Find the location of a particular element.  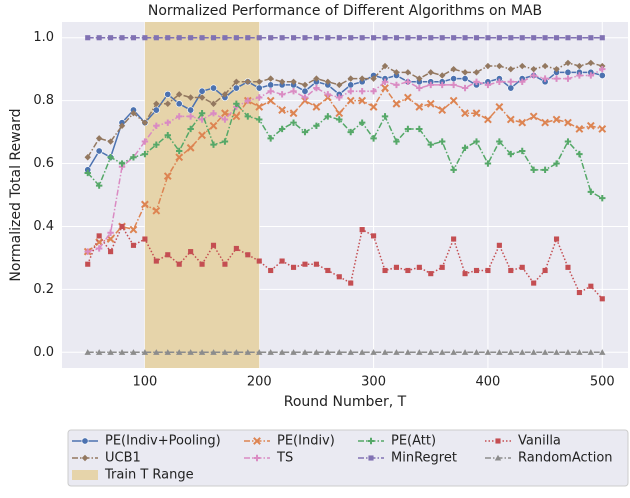

legend-label: RandomAction is located at coordinates (565, 458).